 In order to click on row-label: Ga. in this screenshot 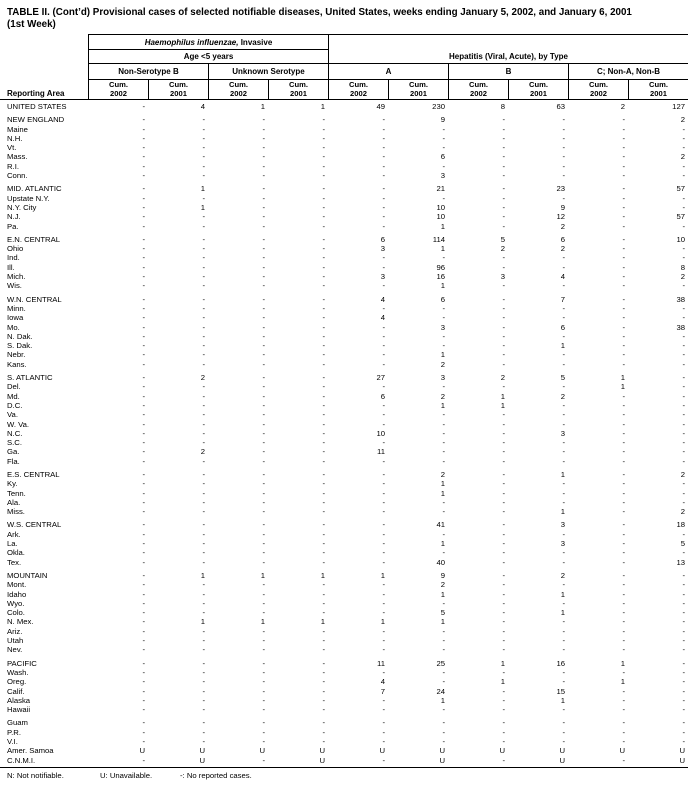, I will do `click(13, 452)`.